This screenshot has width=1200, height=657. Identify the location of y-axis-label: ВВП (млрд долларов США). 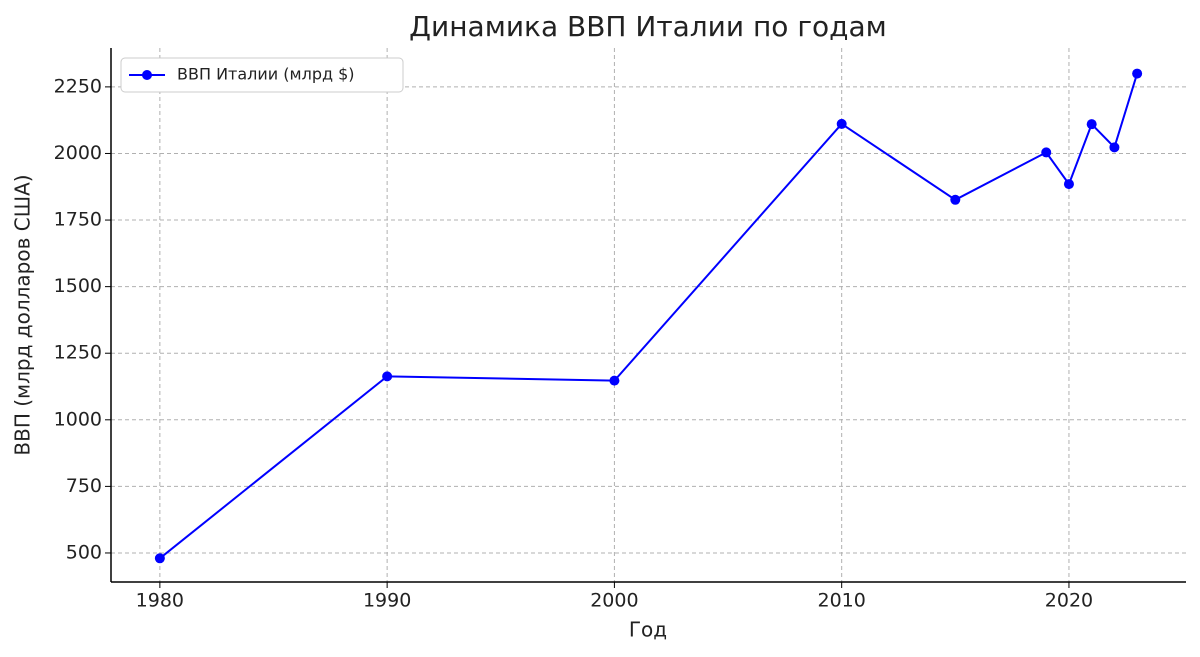
(23, 314).